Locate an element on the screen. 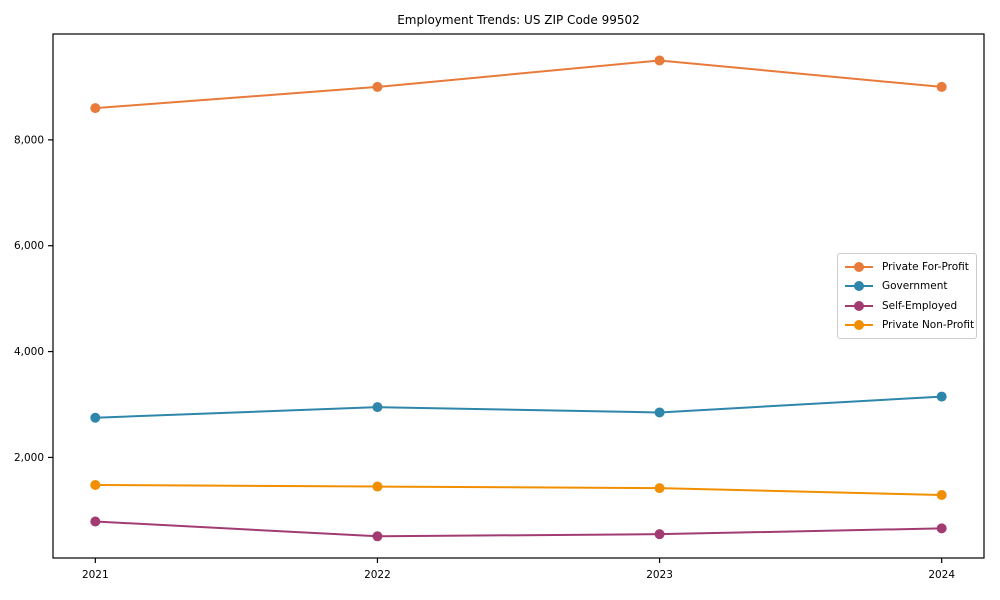  legend-item-private-non-profit: Private Non-Profit is located at coordinates (910, 325).